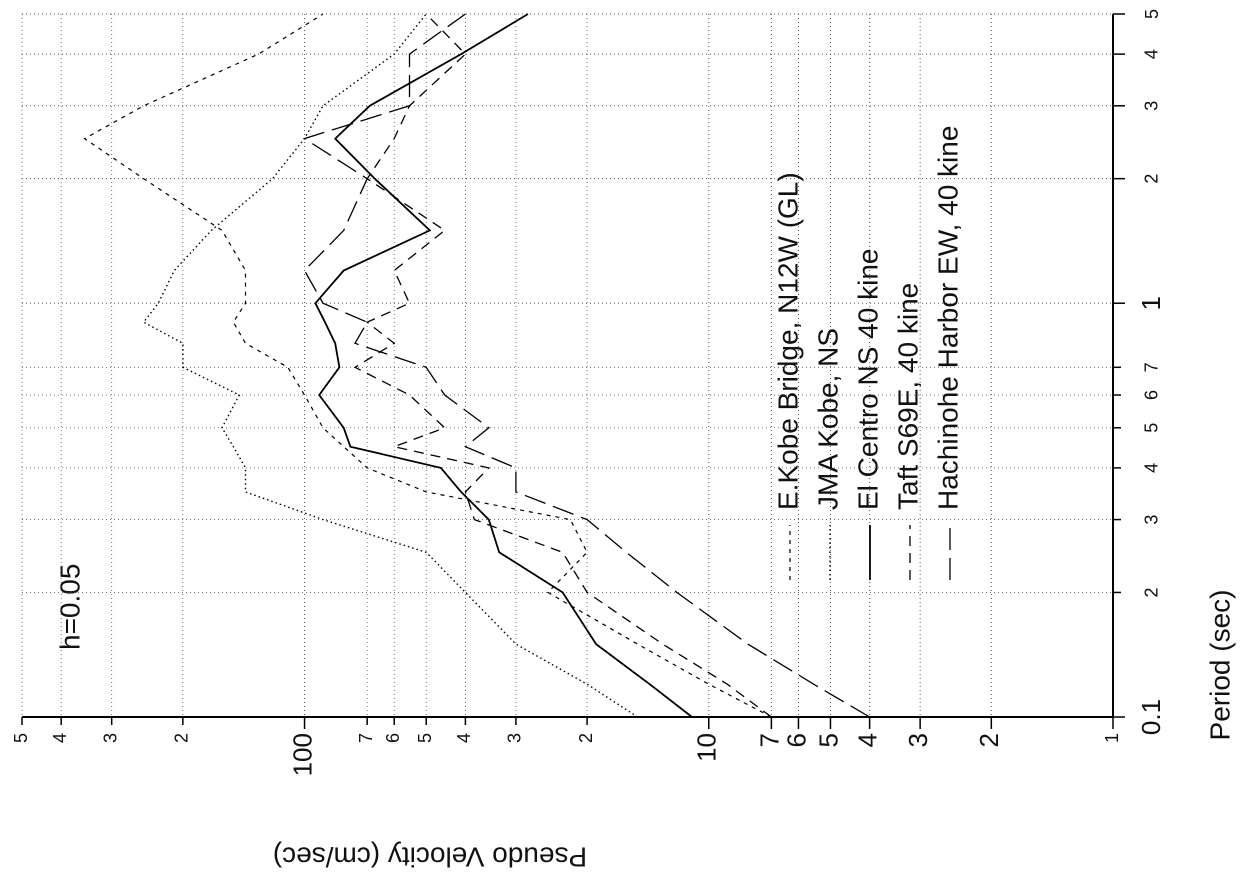 The image size is (1243, 892). Describe the element at coordinates (947, 318) in the screenshot. I see `legend-label: Hachinohe Harbor EW, 40 kine` at that location.